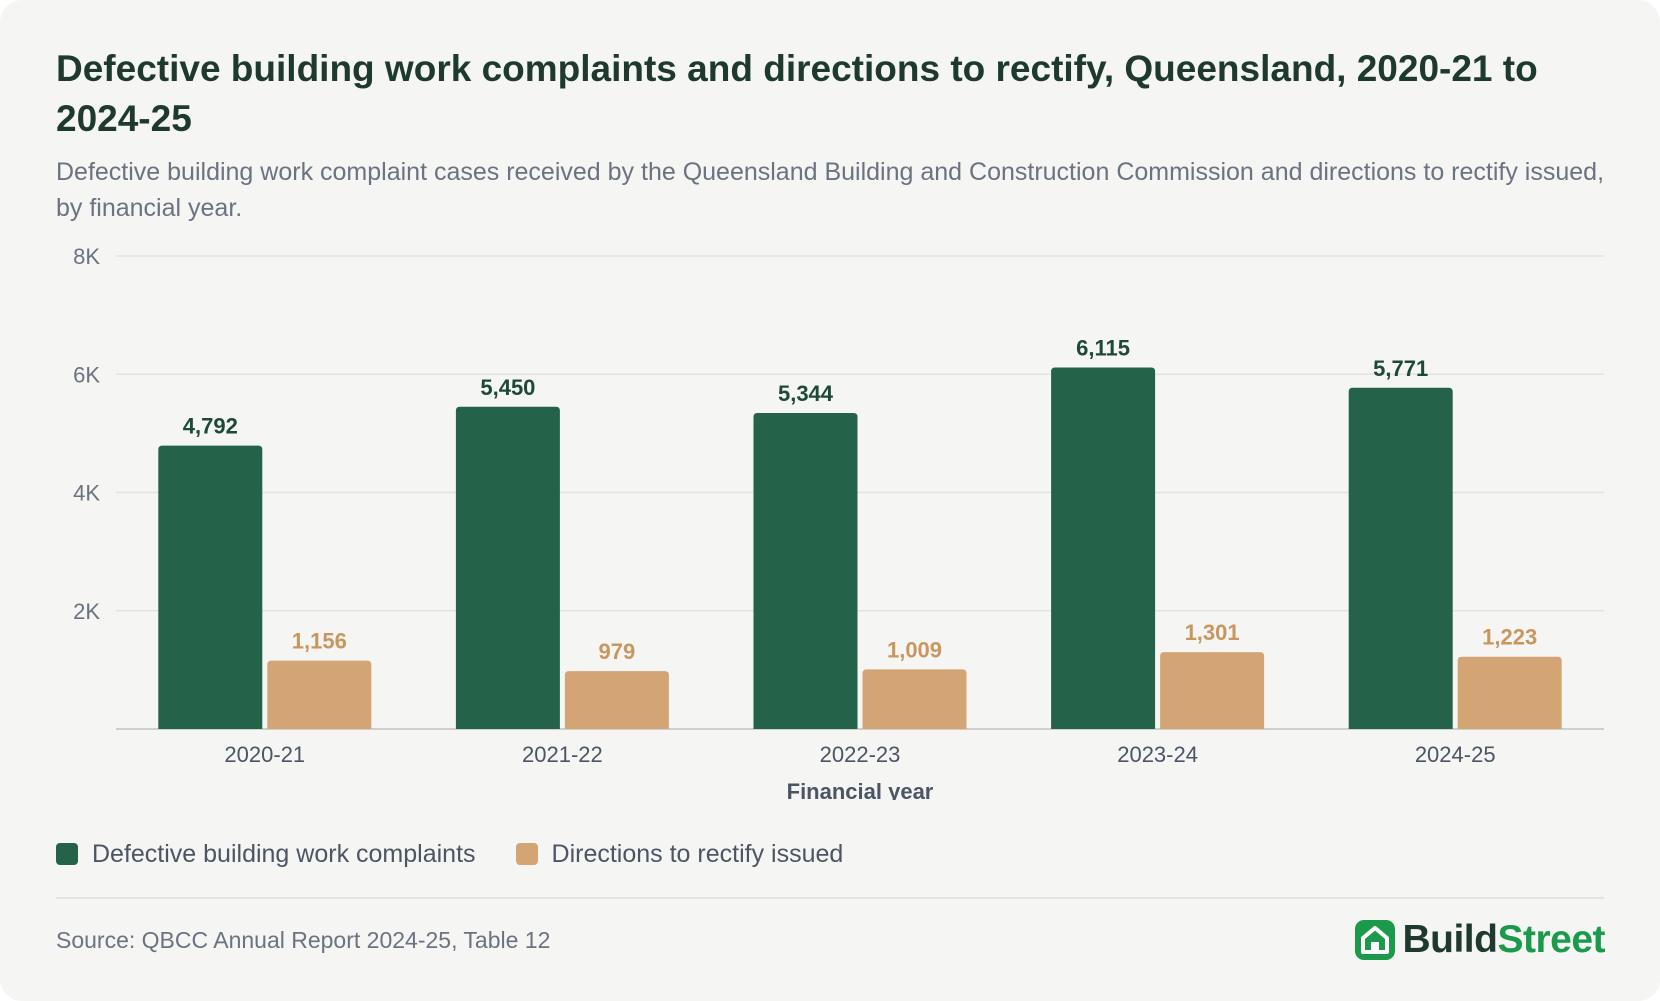 The width and height of the screenshot is (1660, 1001). I want to click on brand-logo: BuildStreet, so click(1479, 940).